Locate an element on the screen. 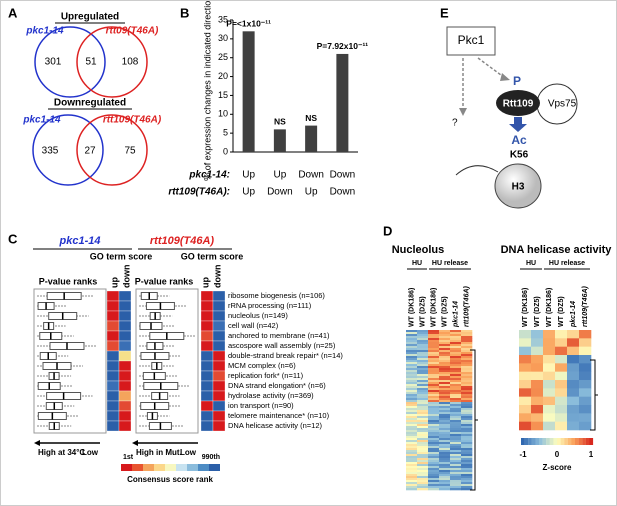  colorbar is located at coordinates (170, 467).